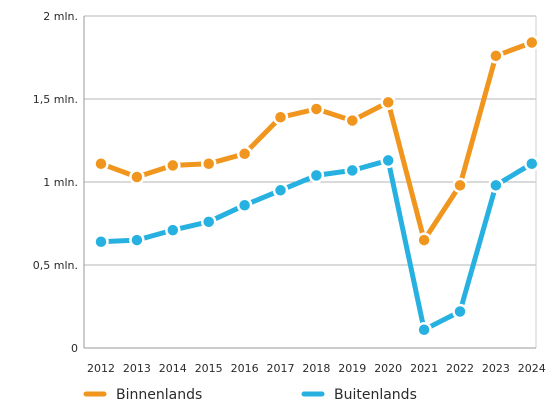  Describe the element at coordinates (137, 368) in the screenshot. I see `x-tick-label: 2013` at that location.